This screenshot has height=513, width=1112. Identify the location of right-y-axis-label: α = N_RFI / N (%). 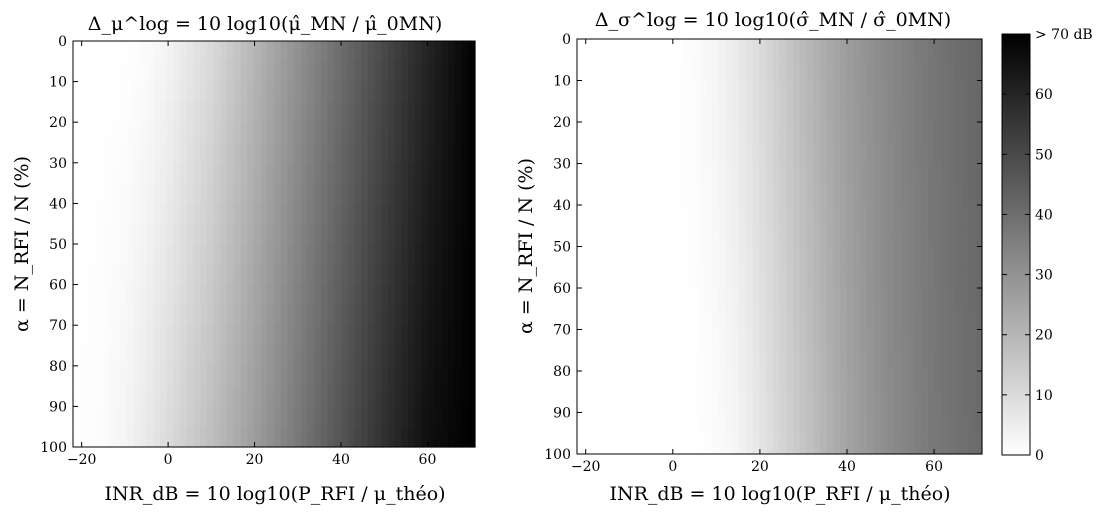
(526, 246).